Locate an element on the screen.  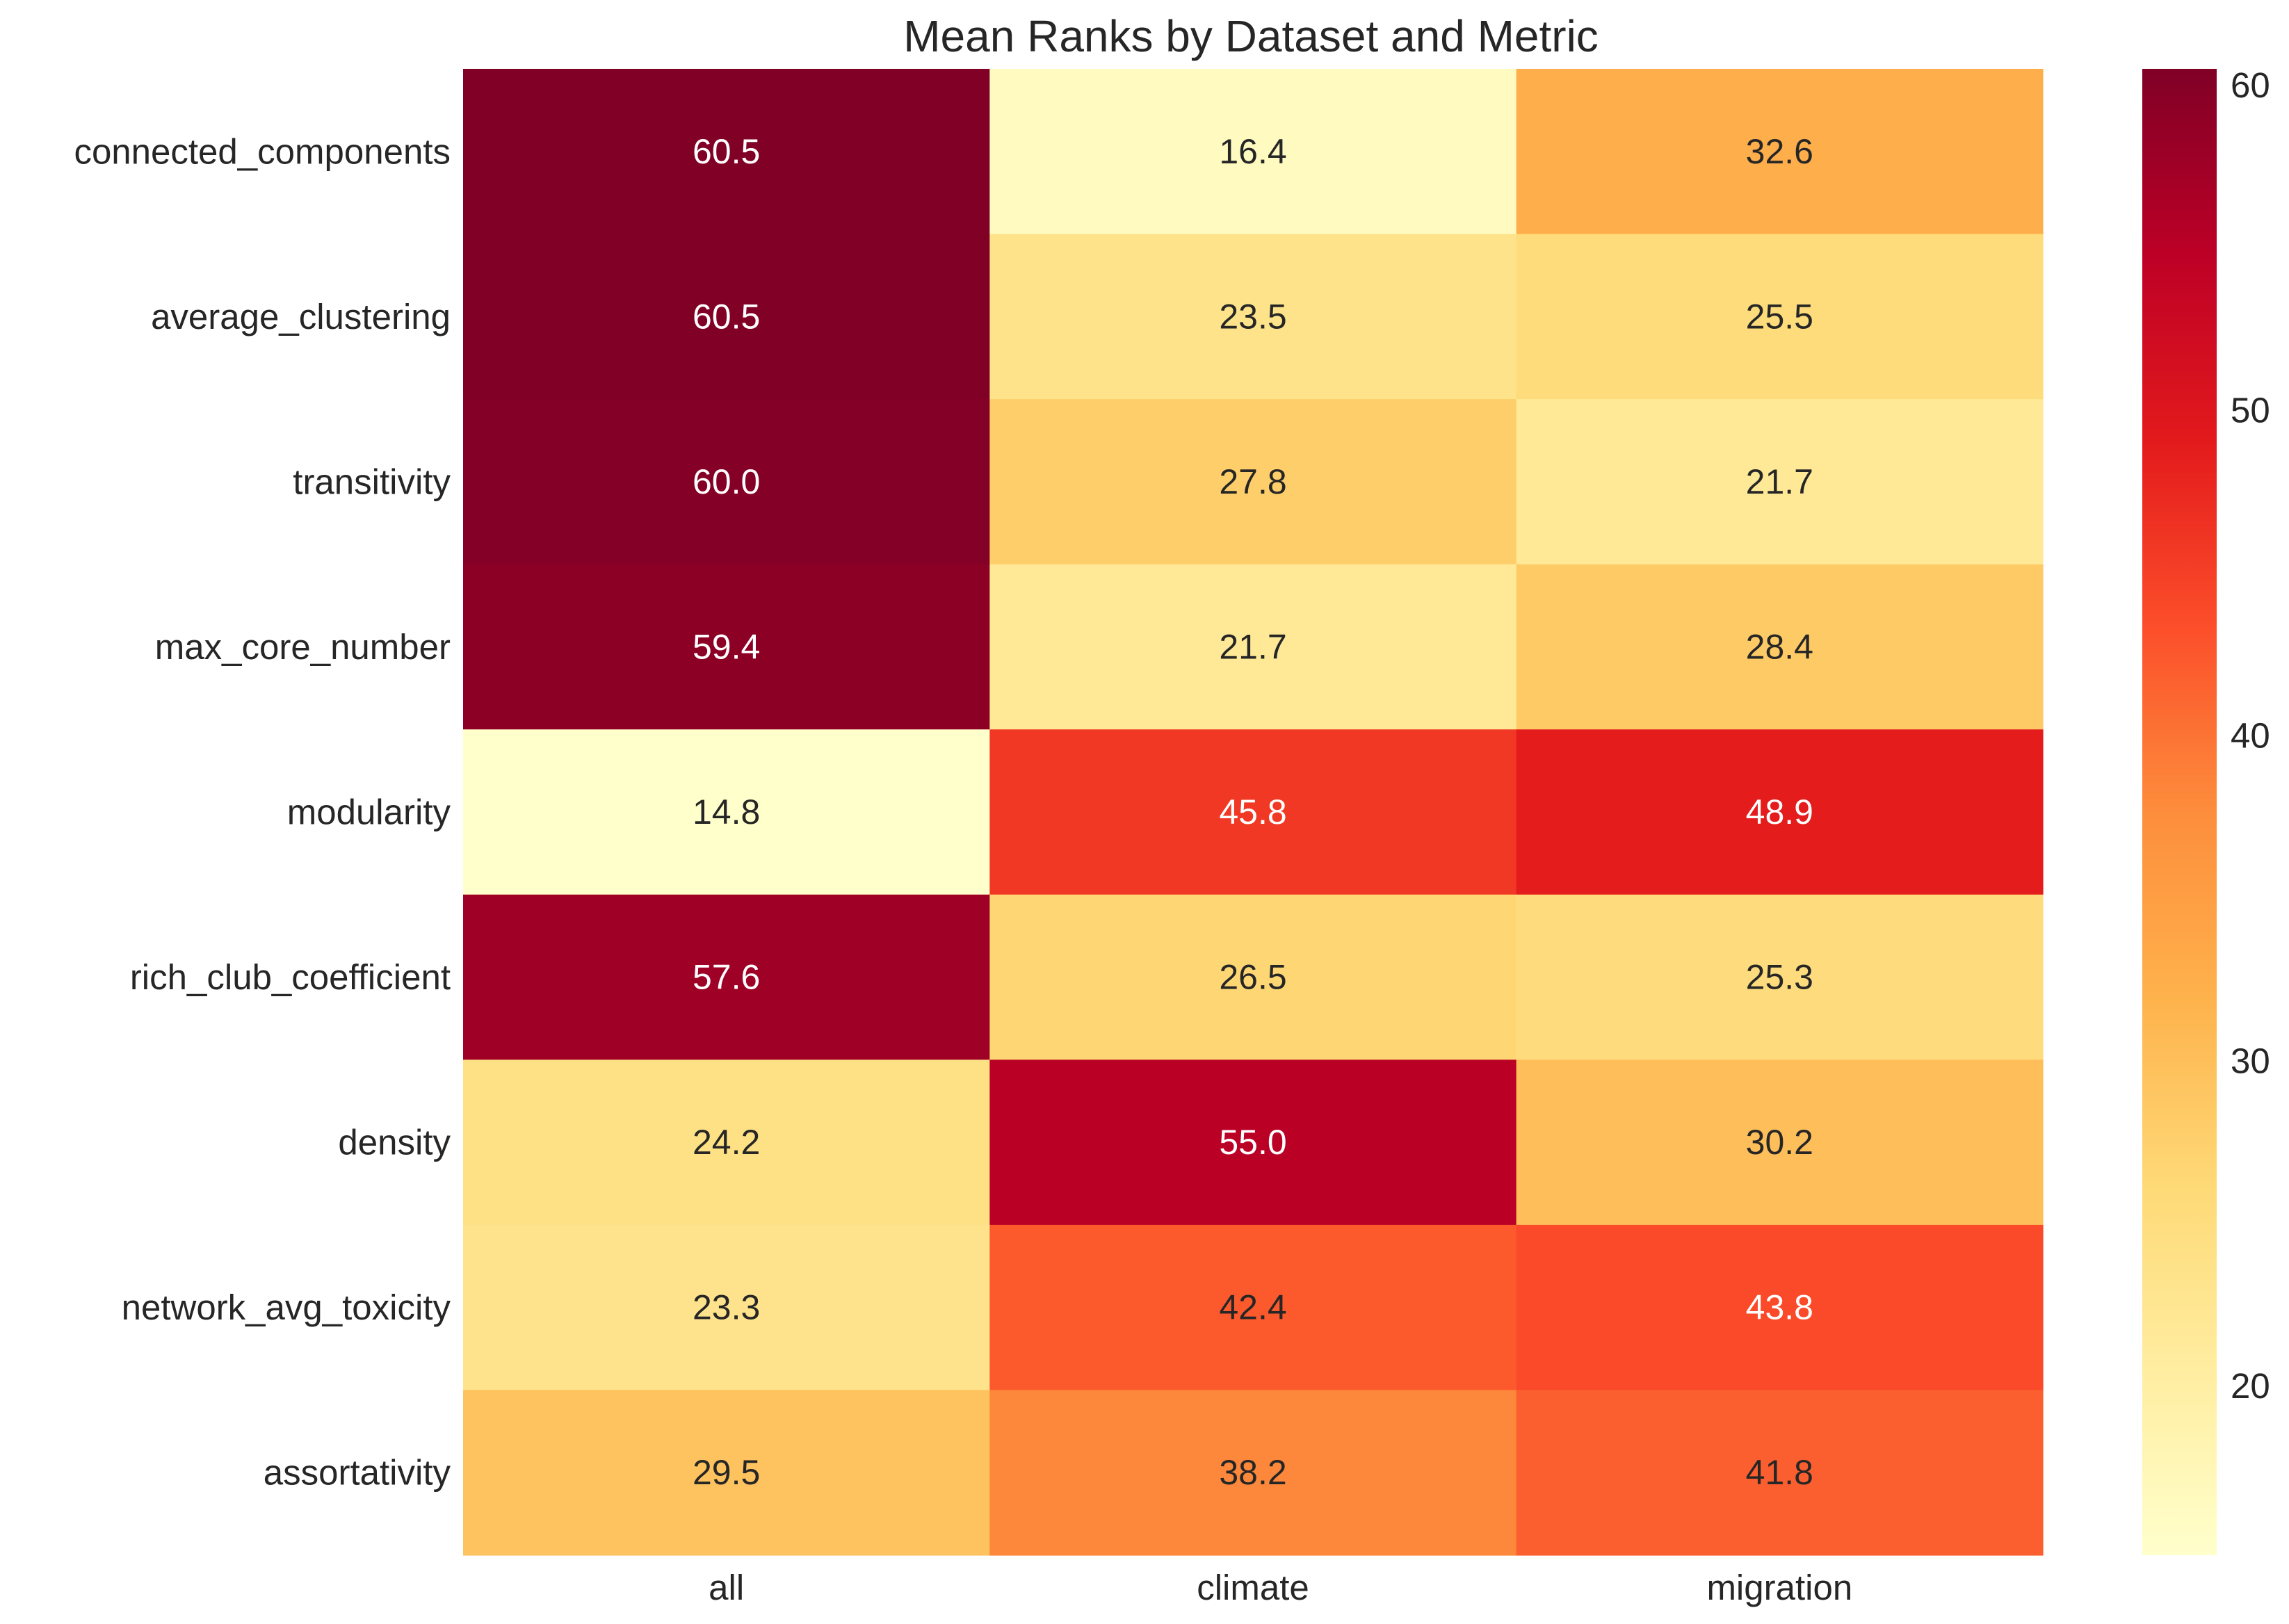
cell-value-label: 32.6 is located at coordinates (1779, 151).